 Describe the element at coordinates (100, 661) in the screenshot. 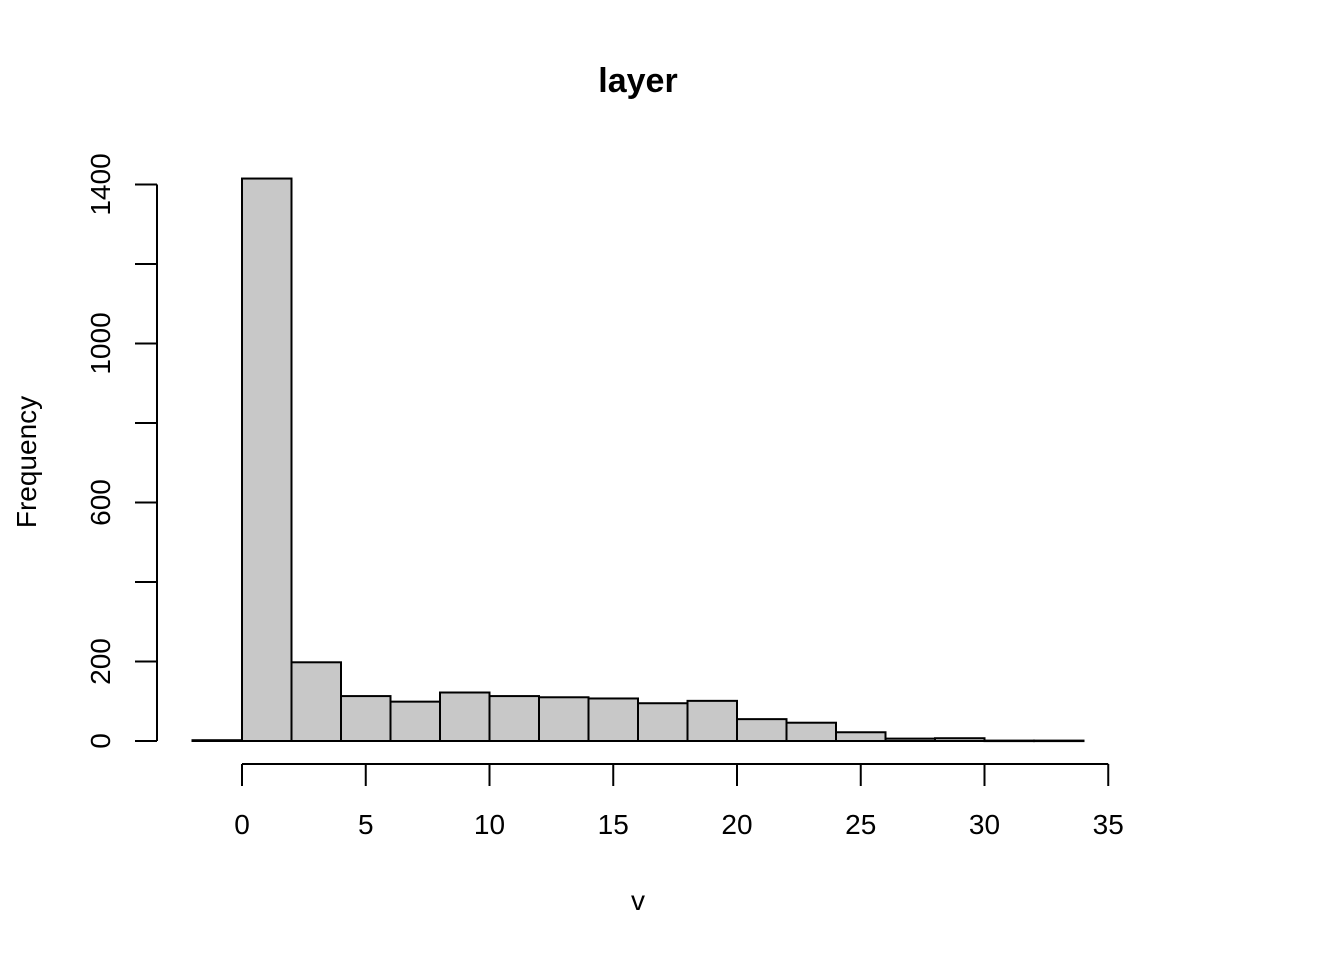

I see `y-tick-label: 200` at that location.